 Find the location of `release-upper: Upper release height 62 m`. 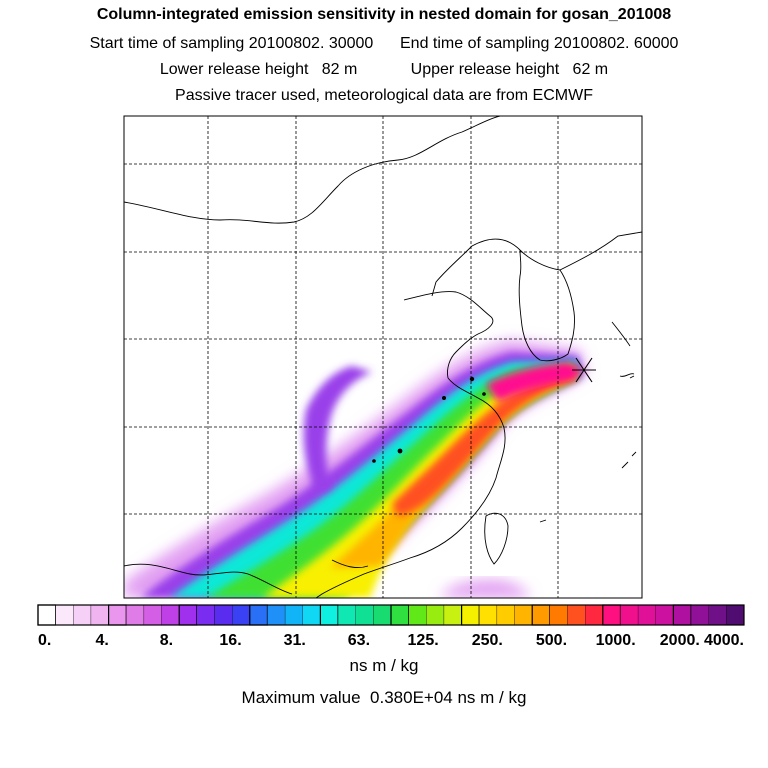

release-upper: Upper release height 62 m is located at coordinates (509, 69).